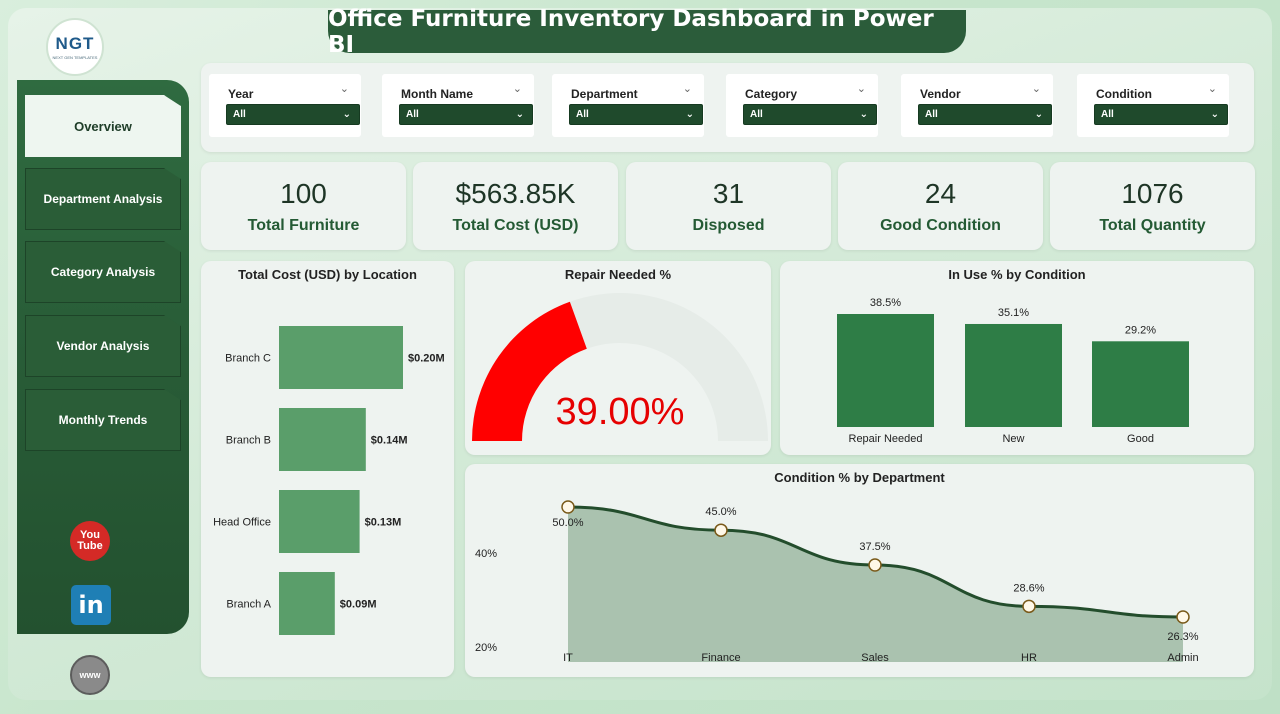 The image size is (1280, 714). I want to click on department-slicer: Department ⌄ All ⌄, so click(628, 105).